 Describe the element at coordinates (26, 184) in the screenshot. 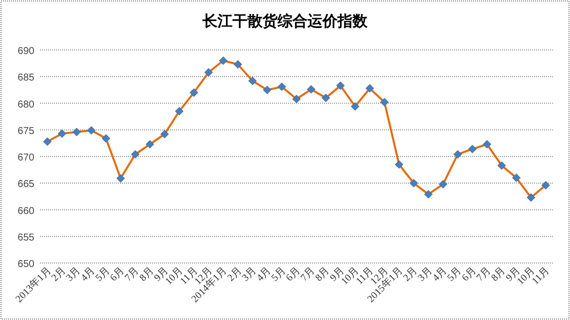

I see `y-tick-label: 665` at that location.